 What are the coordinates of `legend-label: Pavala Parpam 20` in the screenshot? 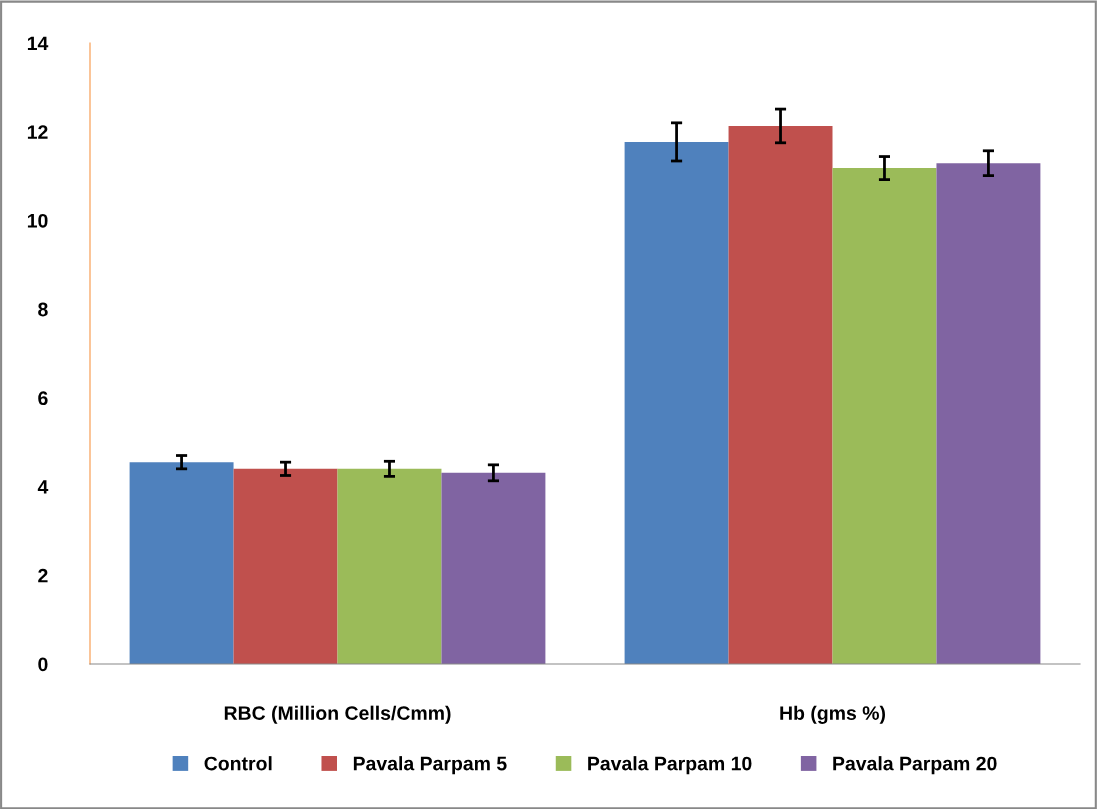 It's located at (915, 765).